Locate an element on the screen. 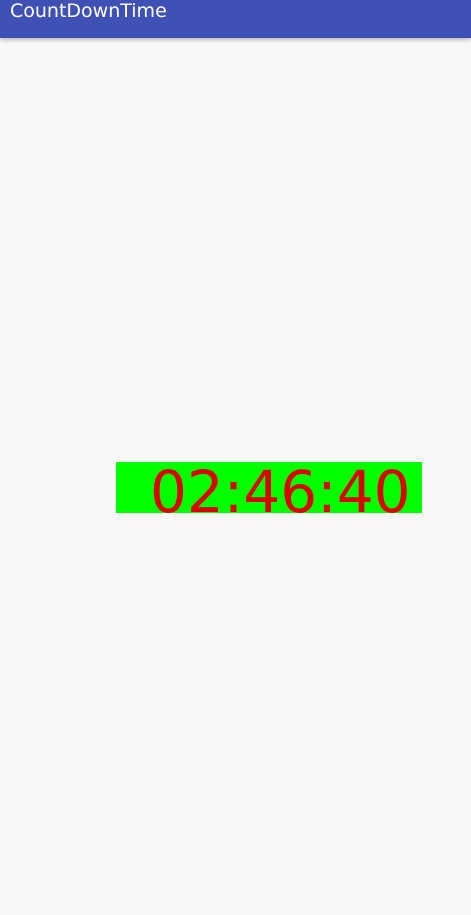  countdown-timer: 02:46:40 is located at coordinates (269, 487).